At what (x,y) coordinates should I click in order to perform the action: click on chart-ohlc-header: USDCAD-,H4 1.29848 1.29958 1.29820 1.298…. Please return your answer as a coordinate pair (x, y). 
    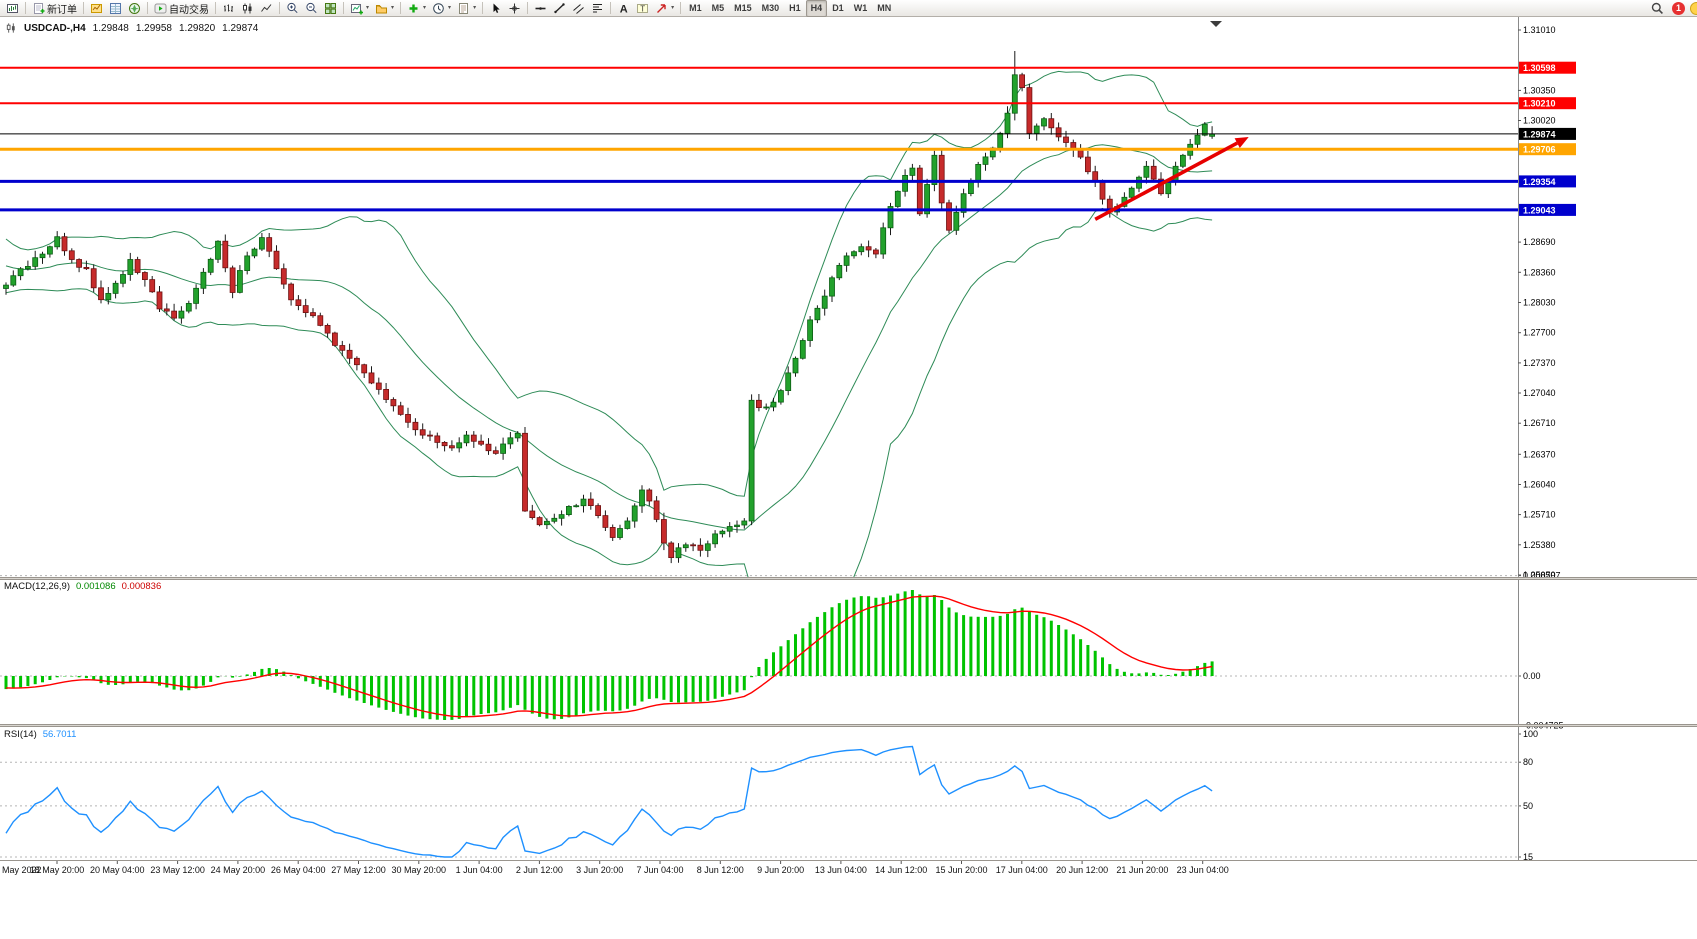
    Looking at the image, I should click on (131, 28).